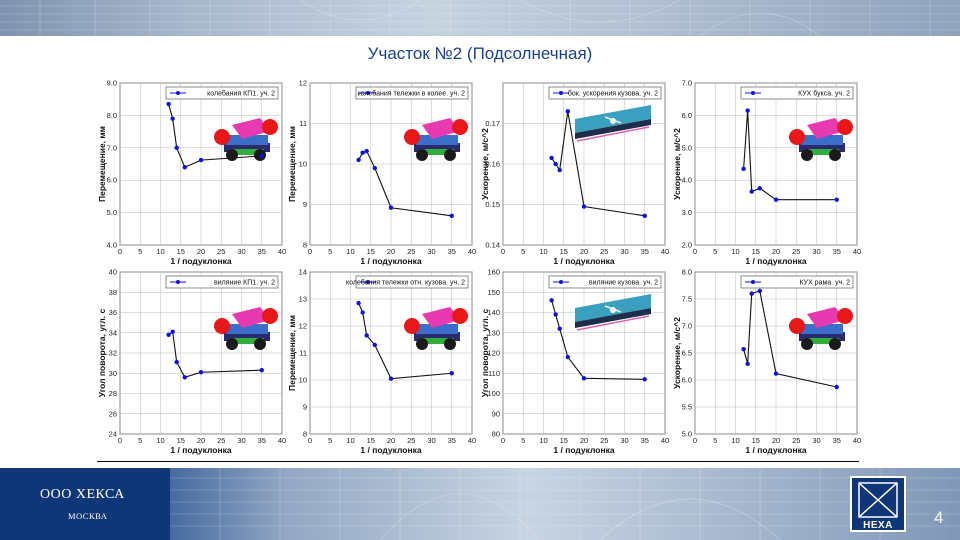 The height and width of the screenshot is (540, 960). What do you see at coordinates (178, 282) in the screenshot?
I see `legend-marker` at bounding box center [178, 282].